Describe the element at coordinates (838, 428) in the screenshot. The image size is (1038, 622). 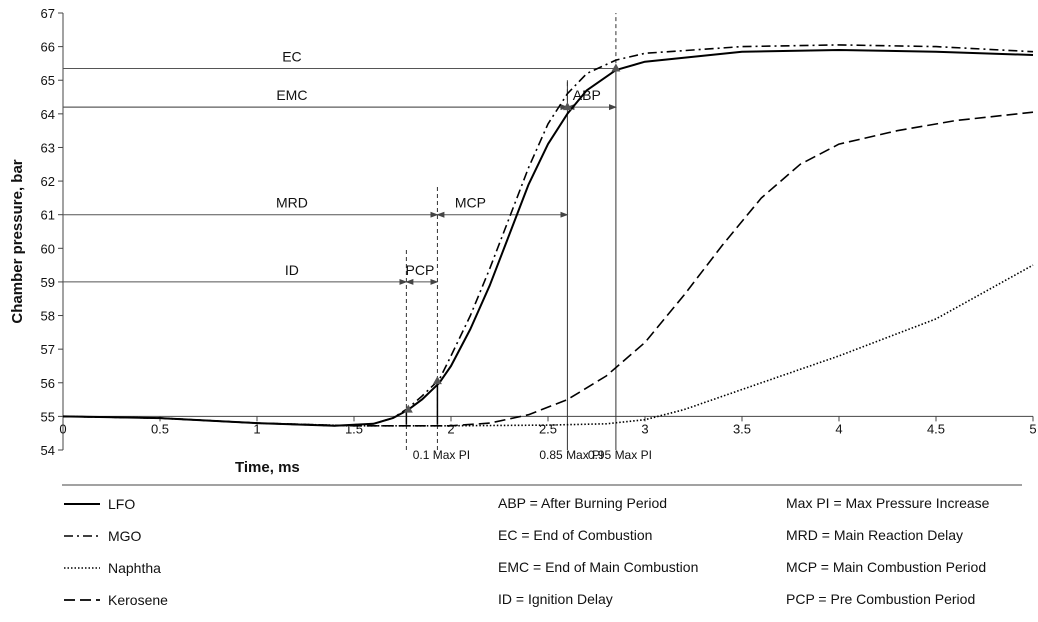
I see `x-tick-label: 4` at that location.